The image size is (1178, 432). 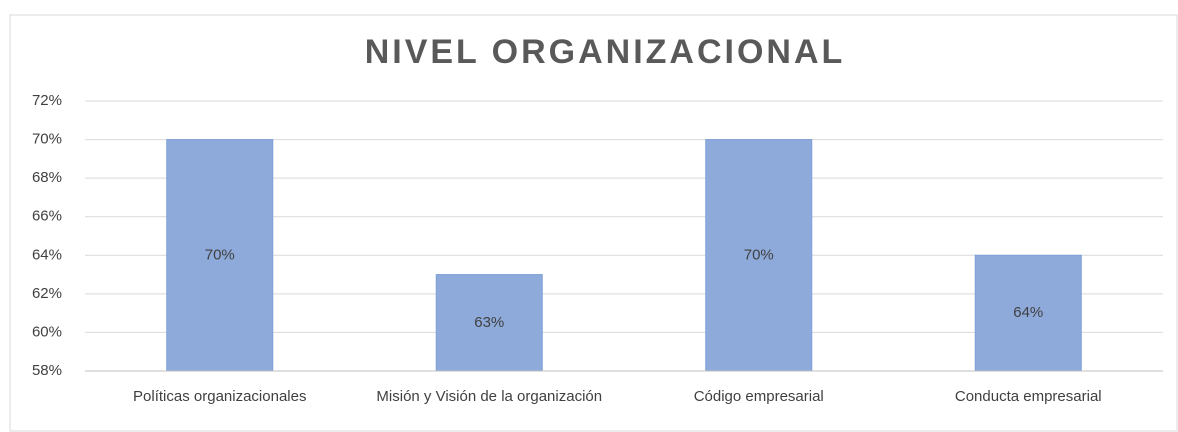 I want to click on value-label: 64%, so click(x=1028, y=312).